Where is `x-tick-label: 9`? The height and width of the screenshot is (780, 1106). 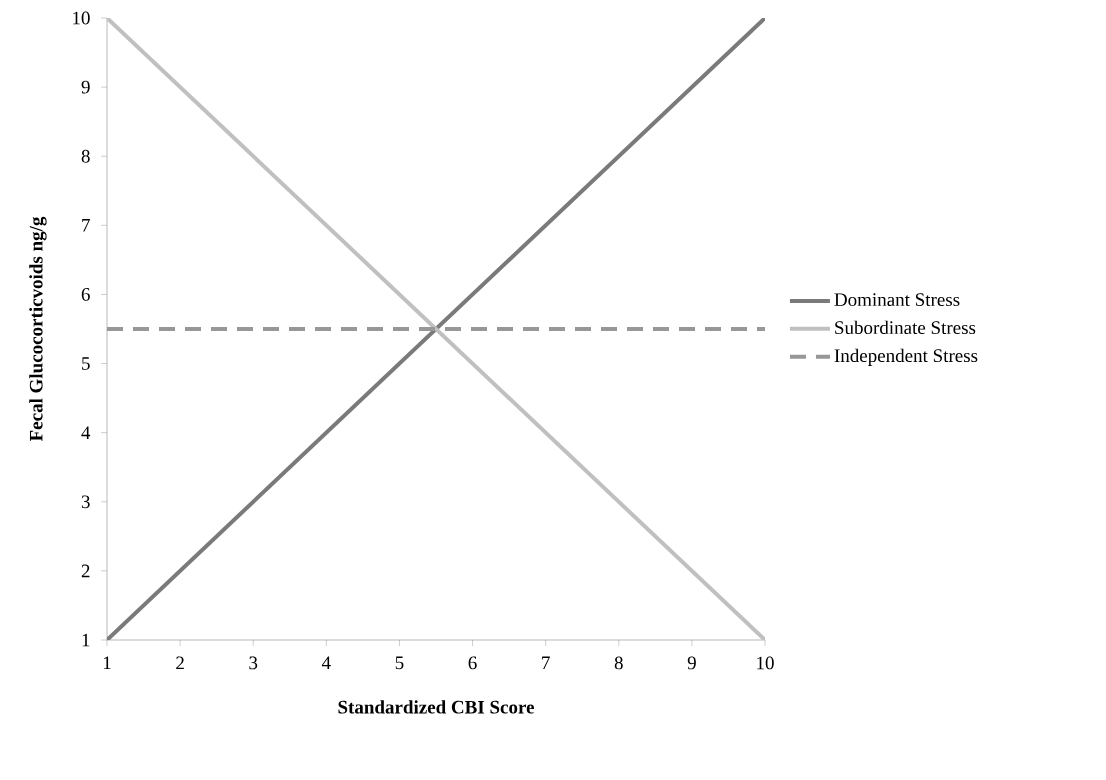
x-tick-label: 9 is located at coordinates (691, 663).